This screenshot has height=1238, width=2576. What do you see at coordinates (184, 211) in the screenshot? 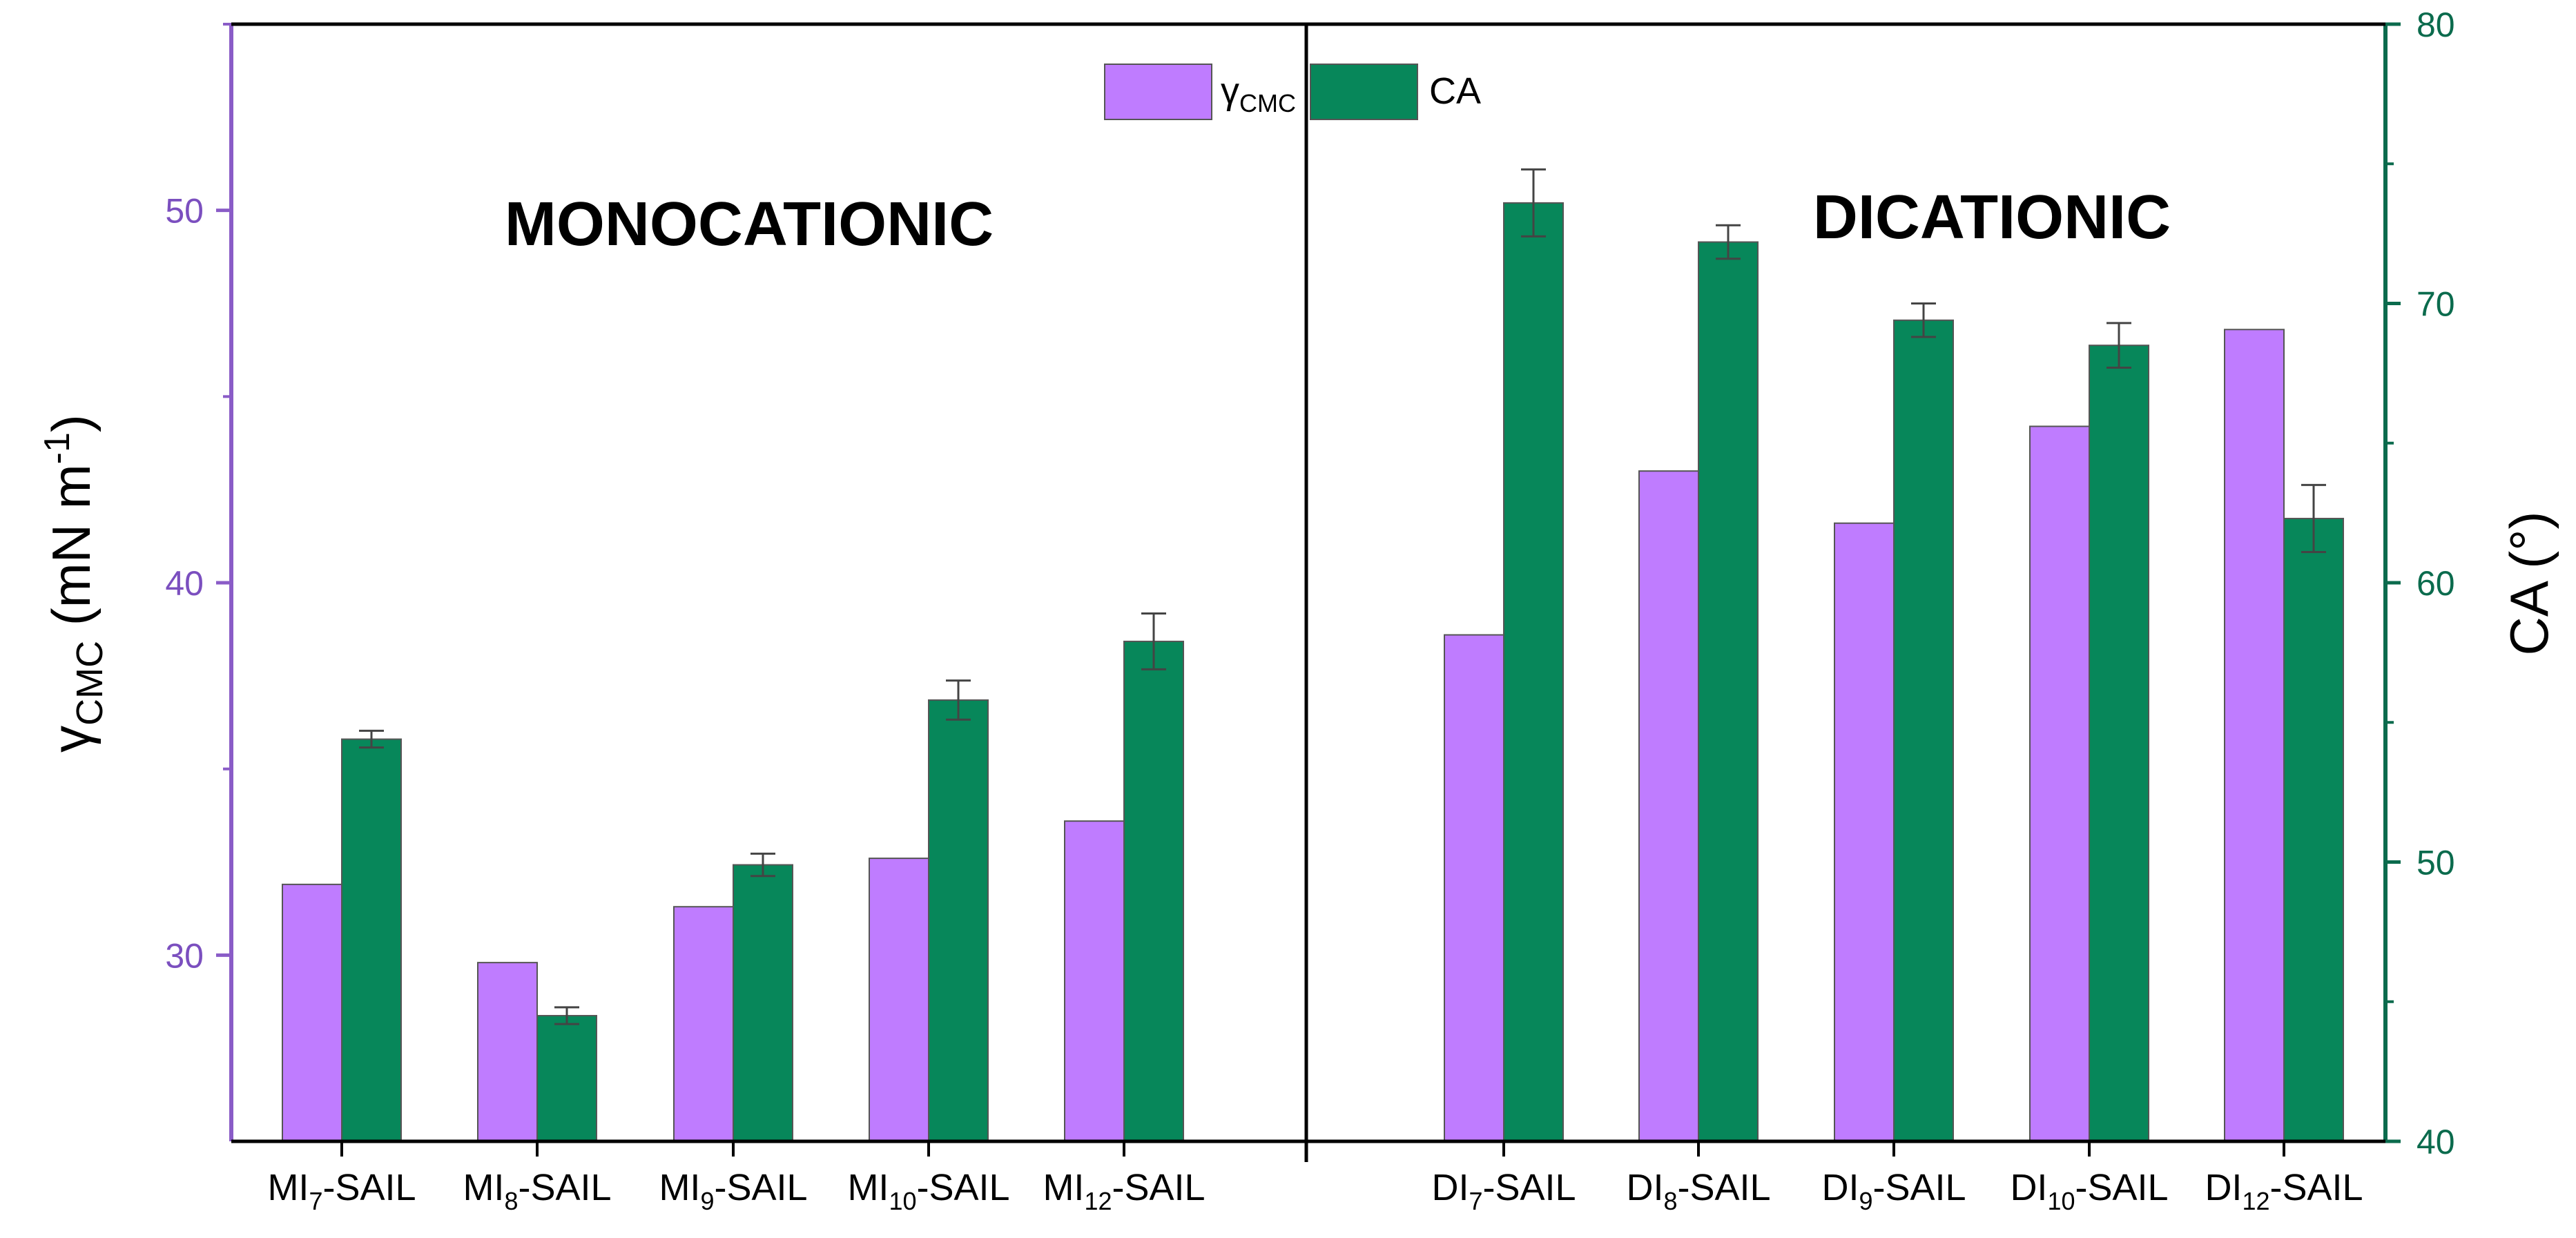
I see `y-left-tick-label: 50` at bounding box center [184, 211].